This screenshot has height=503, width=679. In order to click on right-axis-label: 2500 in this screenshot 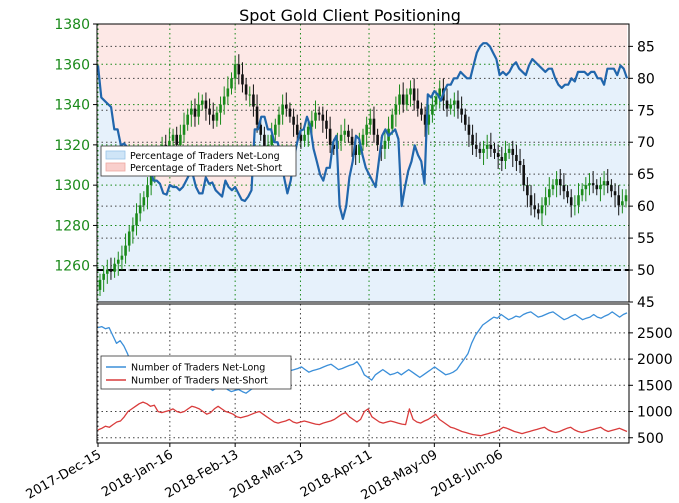, I will do `click(655, 334)`.